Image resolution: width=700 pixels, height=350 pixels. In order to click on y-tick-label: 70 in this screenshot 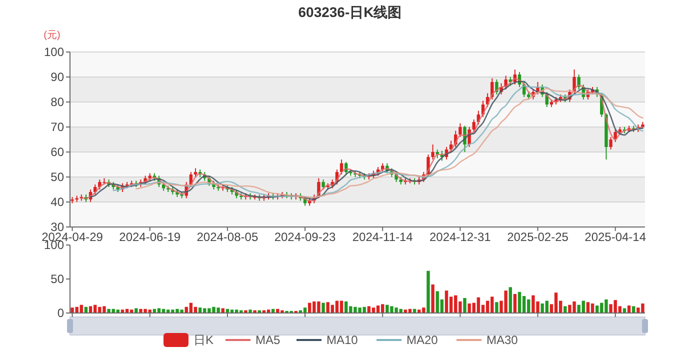, I will do `click(57, 127)`.